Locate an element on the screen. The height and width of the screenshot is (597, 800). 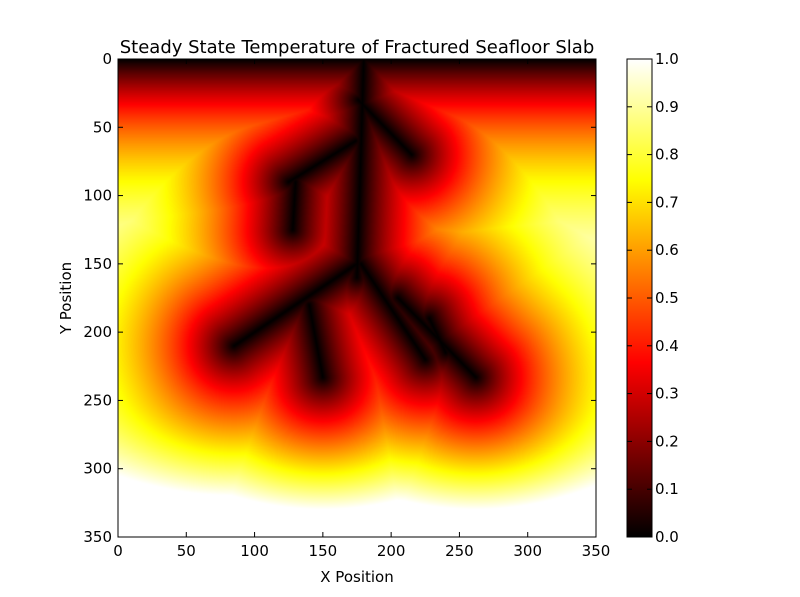
x-tick-label: 0 is located at coordinates (118, 551).